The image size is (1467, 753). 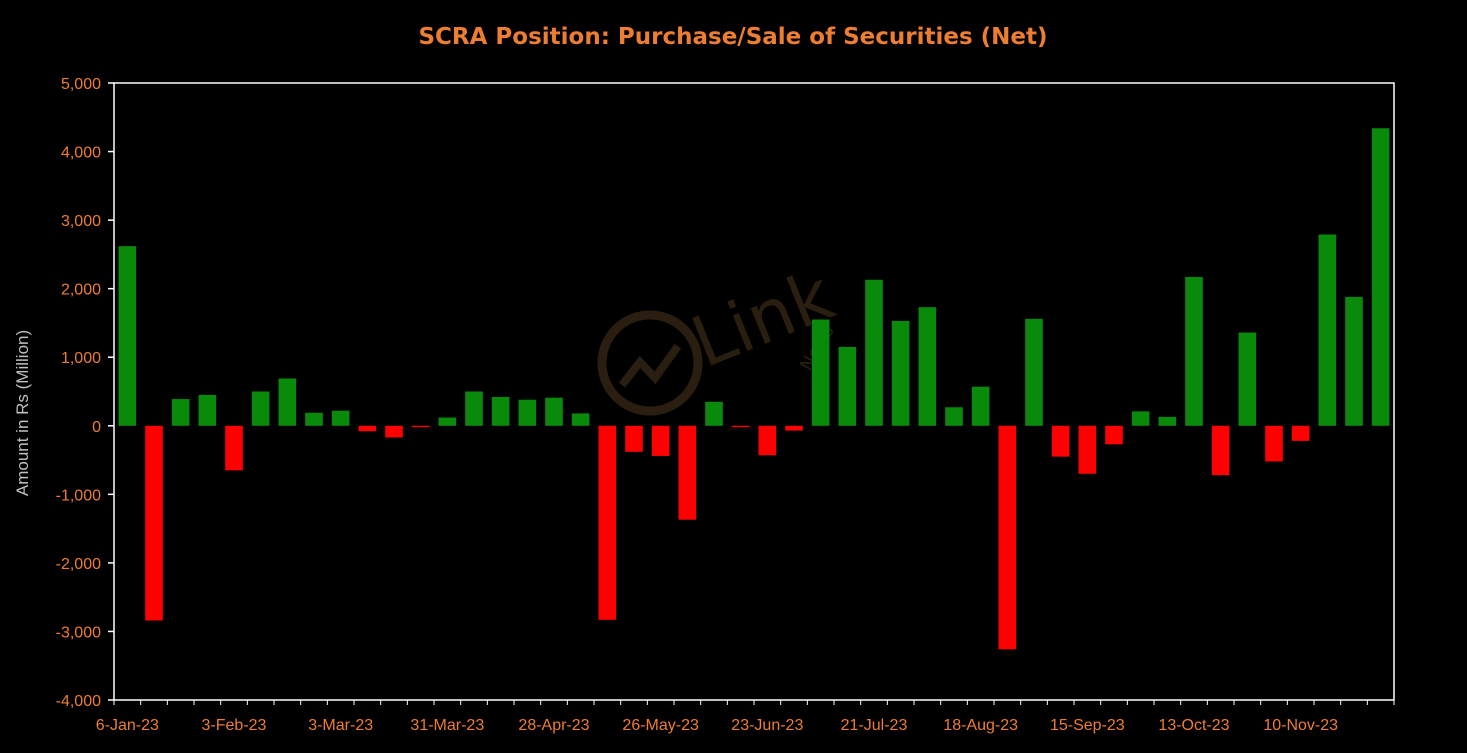 I want to click on x-tick-label: 18-Aug-23, so click(x=980, y=725).